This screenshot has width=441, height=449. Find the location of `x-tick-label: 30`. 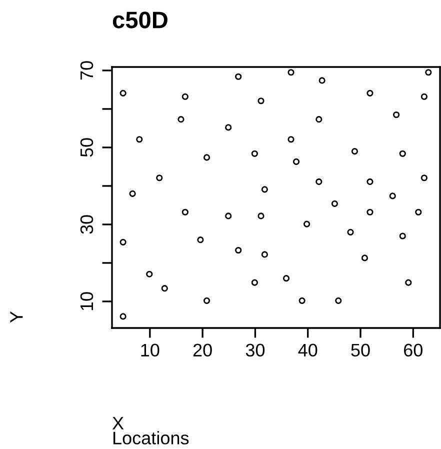

x-tick-label: 30 is located at coordinates (255, 350).